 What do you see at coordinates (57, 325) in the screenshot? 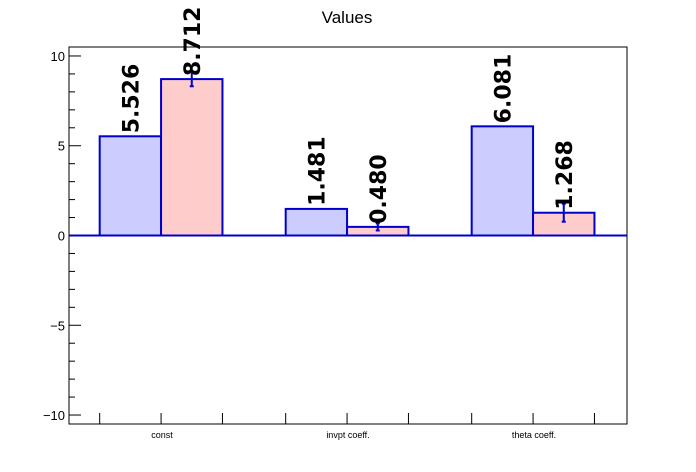
I see `y-tick-label: −5` at bounding box center [57, 325].